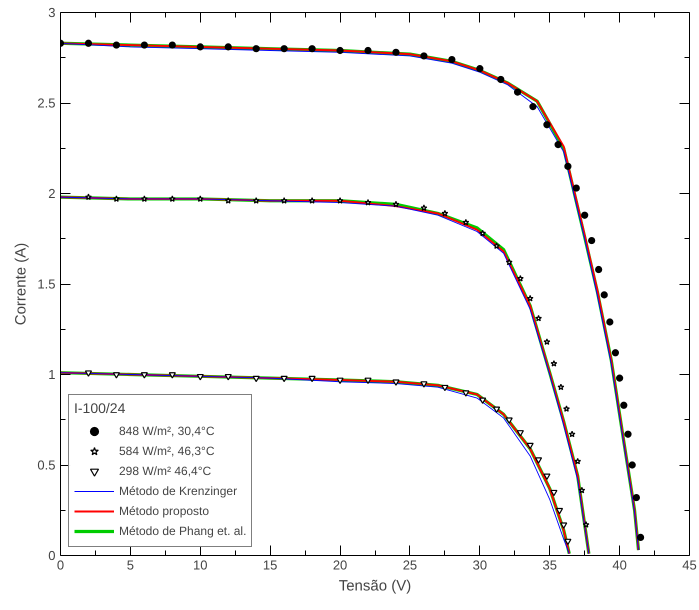 This screenshot has width=699, height=610. What do you see at coordinates (270, 565) in the screenshot?
I see `x-tick-label: 15` at bounding box center [270, 565].